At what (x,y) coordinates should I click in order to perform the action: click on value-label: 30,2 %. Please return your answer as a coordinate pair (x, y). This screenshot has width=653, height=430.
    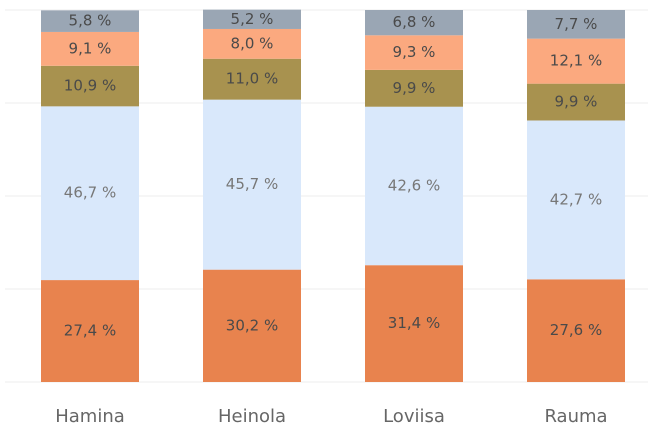
    Looking at the image, I should click on (252, 325).